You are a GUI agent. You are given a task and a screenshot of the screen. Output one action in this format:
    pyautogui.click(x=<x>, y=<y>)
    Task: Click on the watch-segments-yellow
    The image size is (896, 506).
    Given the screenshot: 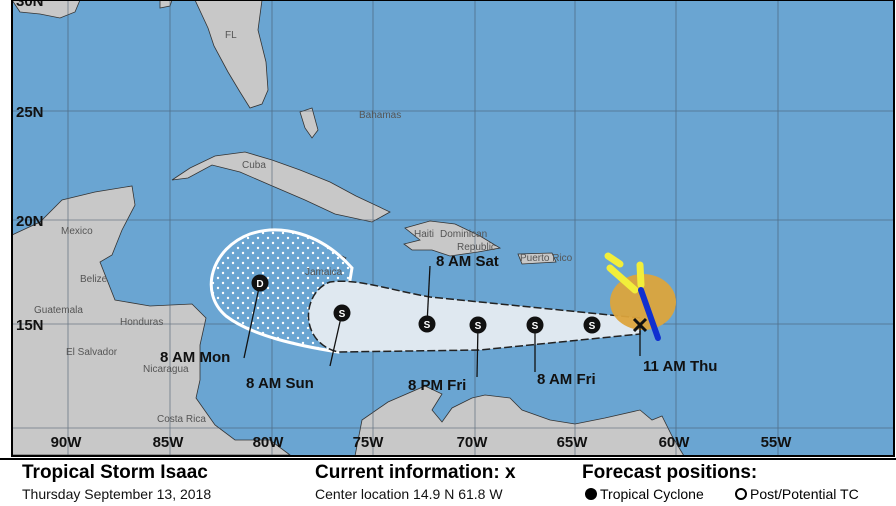 What is the action you would take?
    pyautogui.click(x=624, y=273)
    